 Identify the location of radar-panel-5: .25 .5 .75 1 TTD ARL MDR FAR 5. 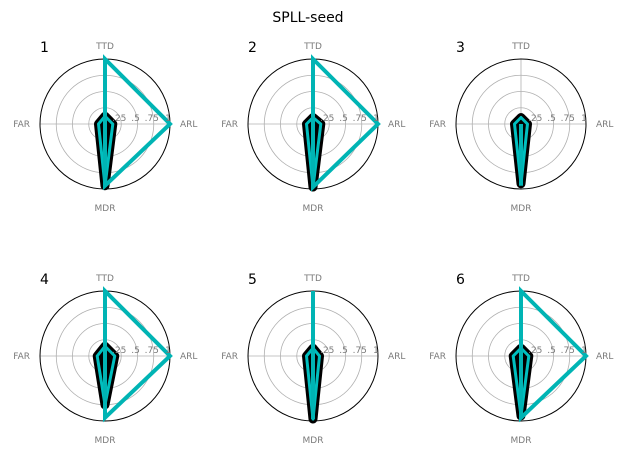
(313, 359).